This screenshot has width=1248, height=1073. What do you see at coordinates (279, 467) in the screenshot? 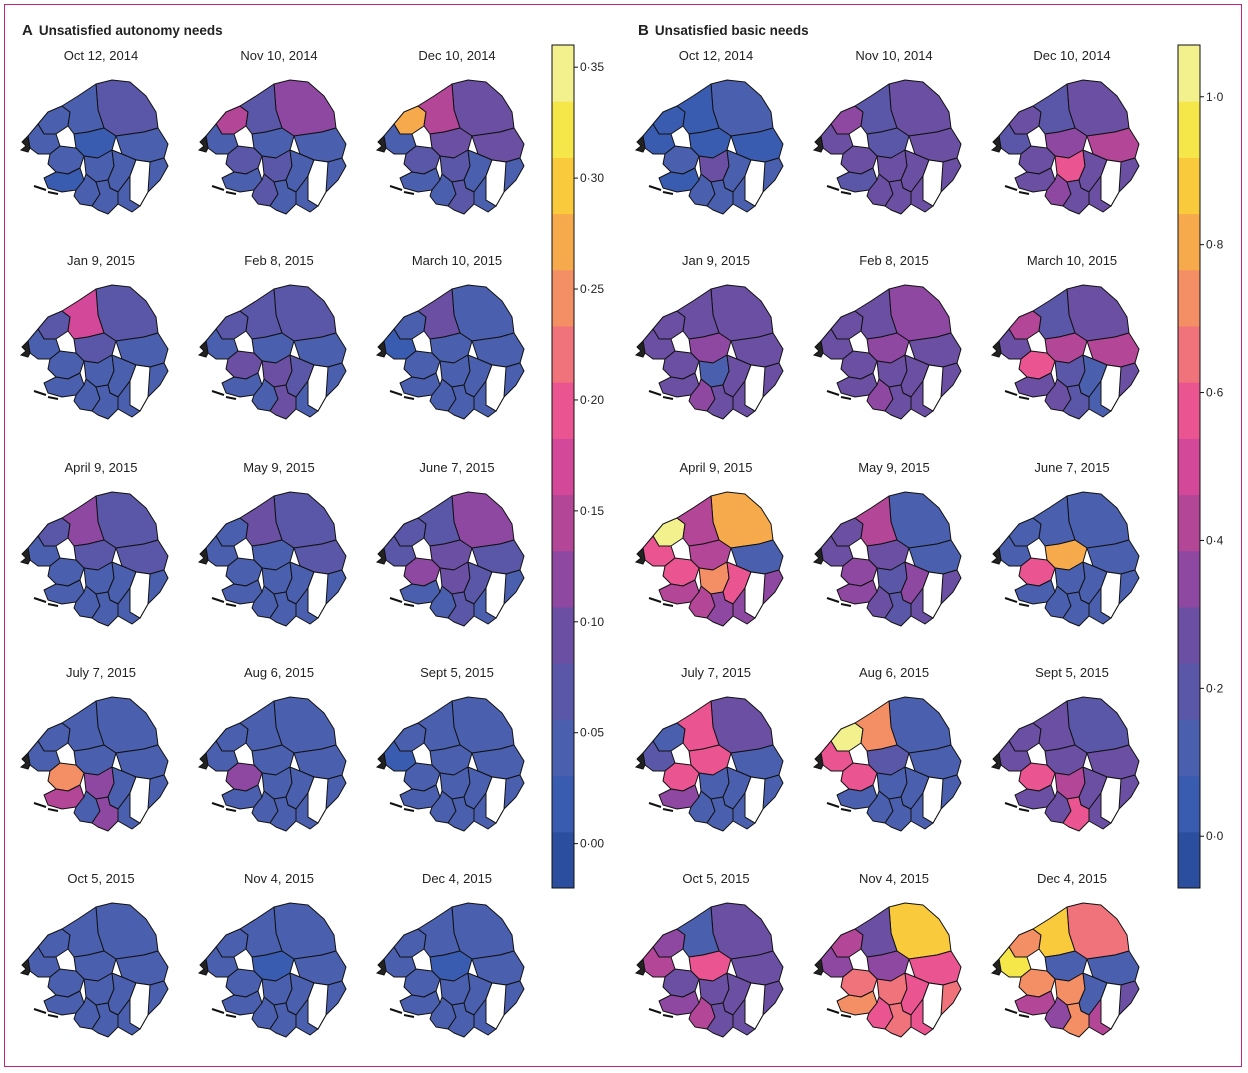
I see `map-date-label: May 9, 2015` at bounding box center [279, 467].